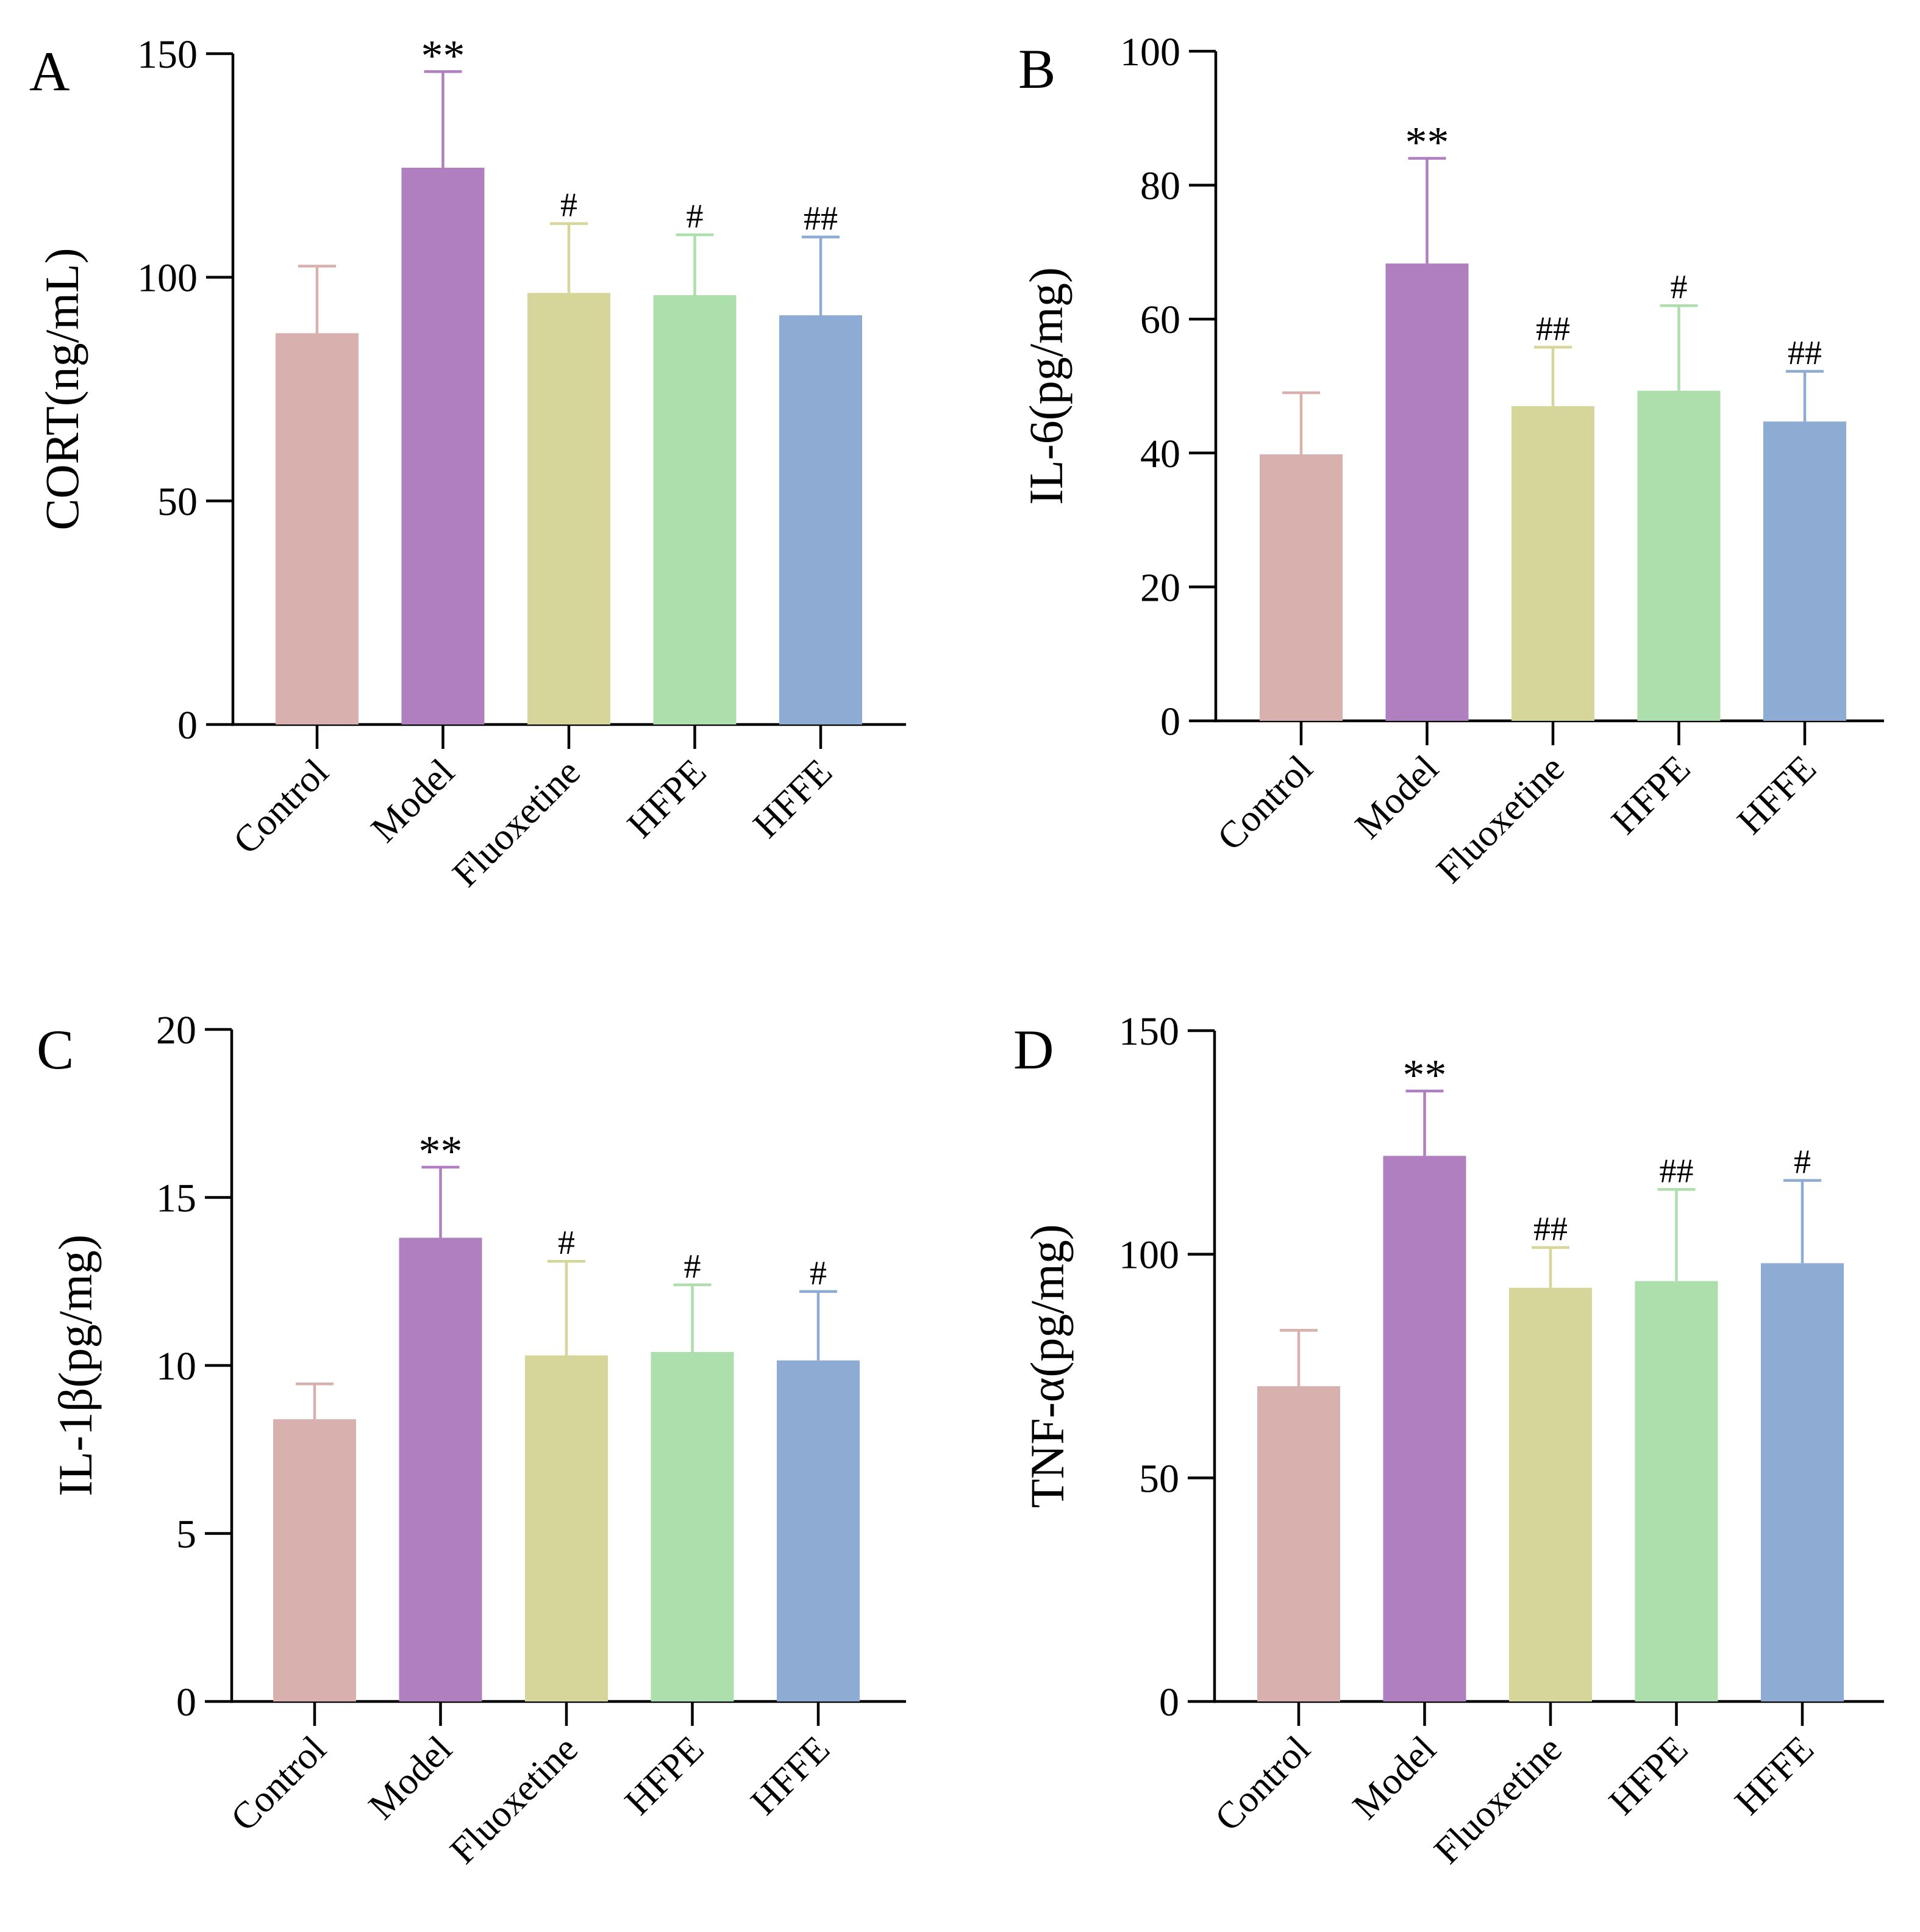 This screenshot has width=1920, height=1932. What do you see at coordinates (1160, 186) in the screenshot?
I see `y-tick-label: 80` at bounding box center [1160, 186].